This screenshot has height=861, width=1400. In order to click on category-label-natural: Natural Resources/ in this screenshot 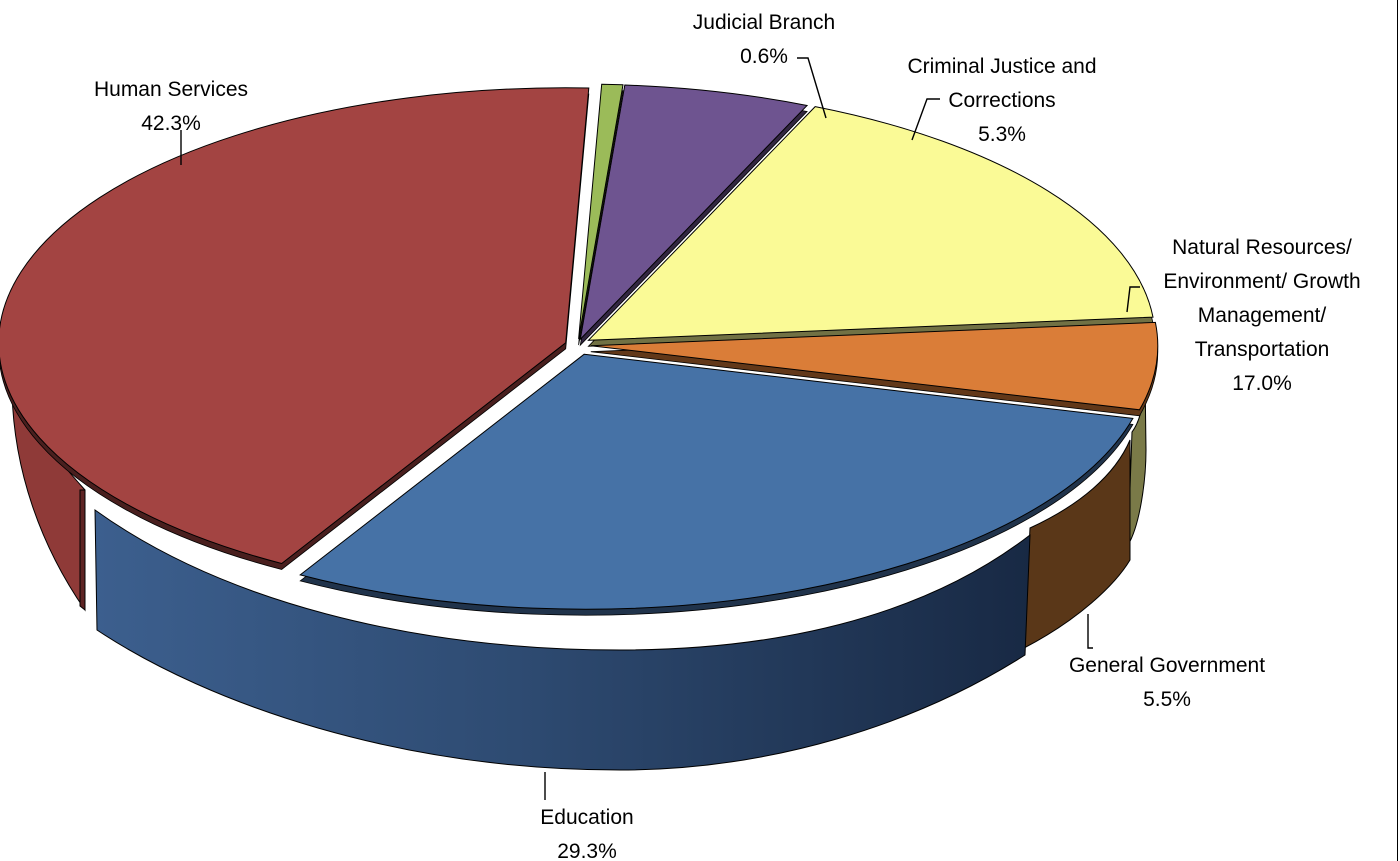, I will do `click(1262, 247)`.